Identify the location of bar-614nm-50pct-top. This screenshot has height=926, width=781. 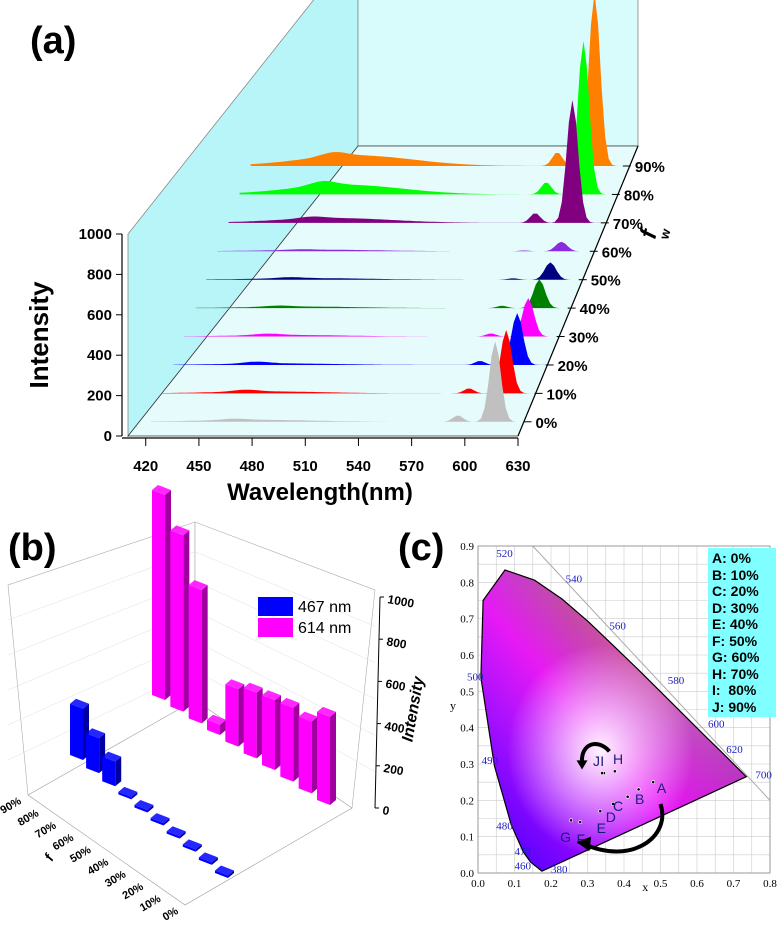
(235, 684).